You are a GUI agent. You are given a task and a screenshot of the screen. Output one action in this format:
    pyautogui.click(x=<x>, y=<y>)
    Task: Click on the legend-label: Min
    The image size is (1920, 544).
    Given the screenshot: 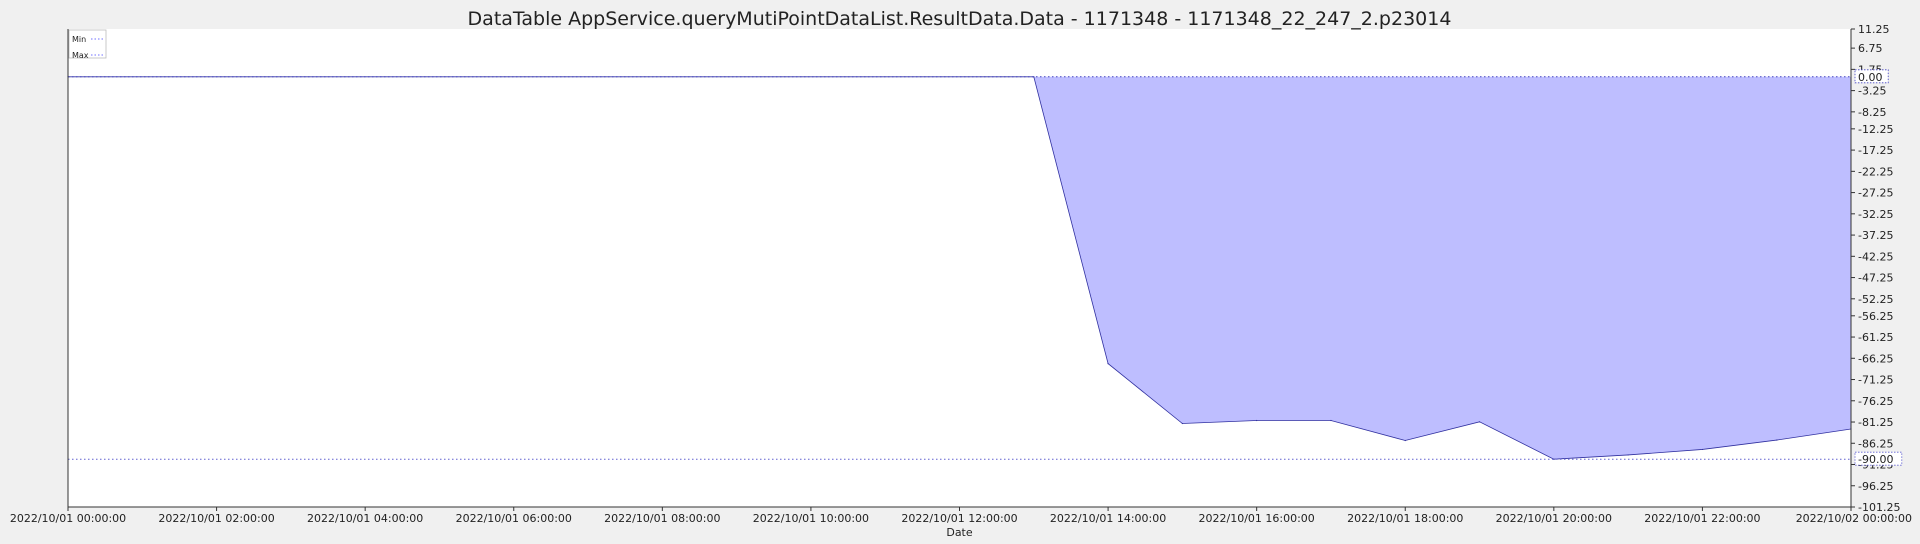 What is the action you would take?
    pyautogui.click(x=79, y=39)
    